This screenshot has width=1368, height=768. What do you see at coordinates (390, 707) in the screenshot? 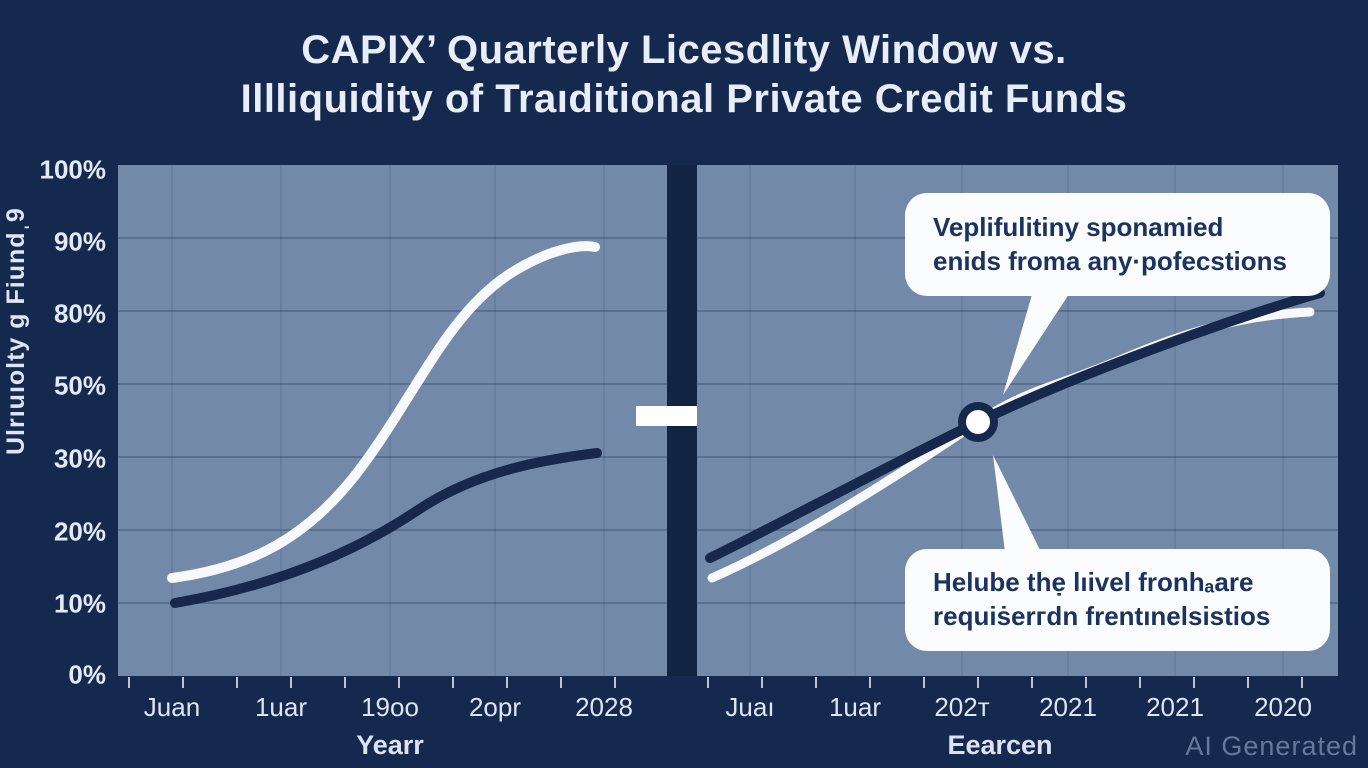
I see `x-tick-label: 19oo` at bounding box center [390, 707].